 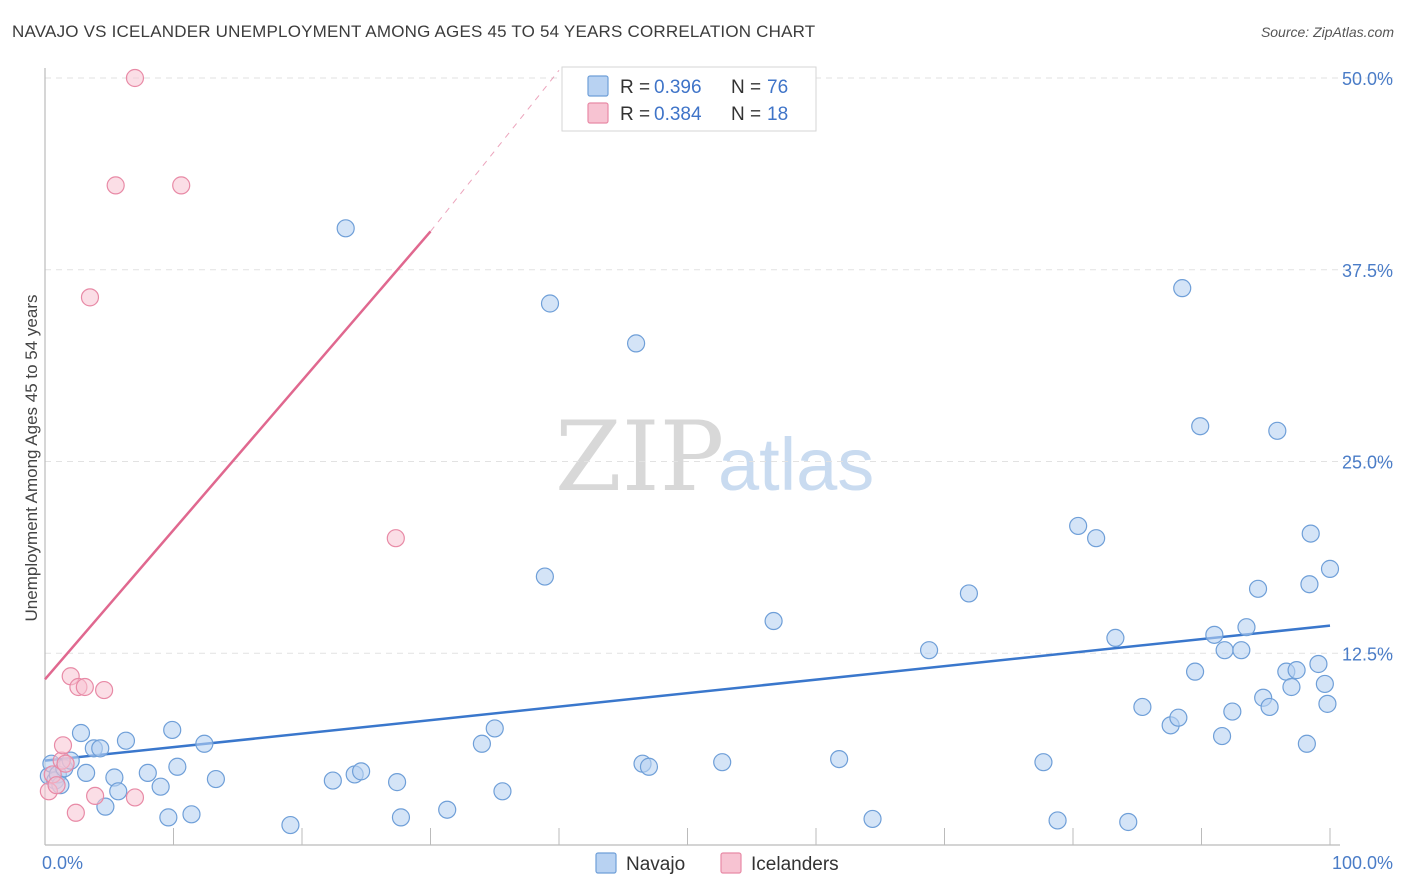 I want to click on navajo-trend-line, so click(x=687, y=693).